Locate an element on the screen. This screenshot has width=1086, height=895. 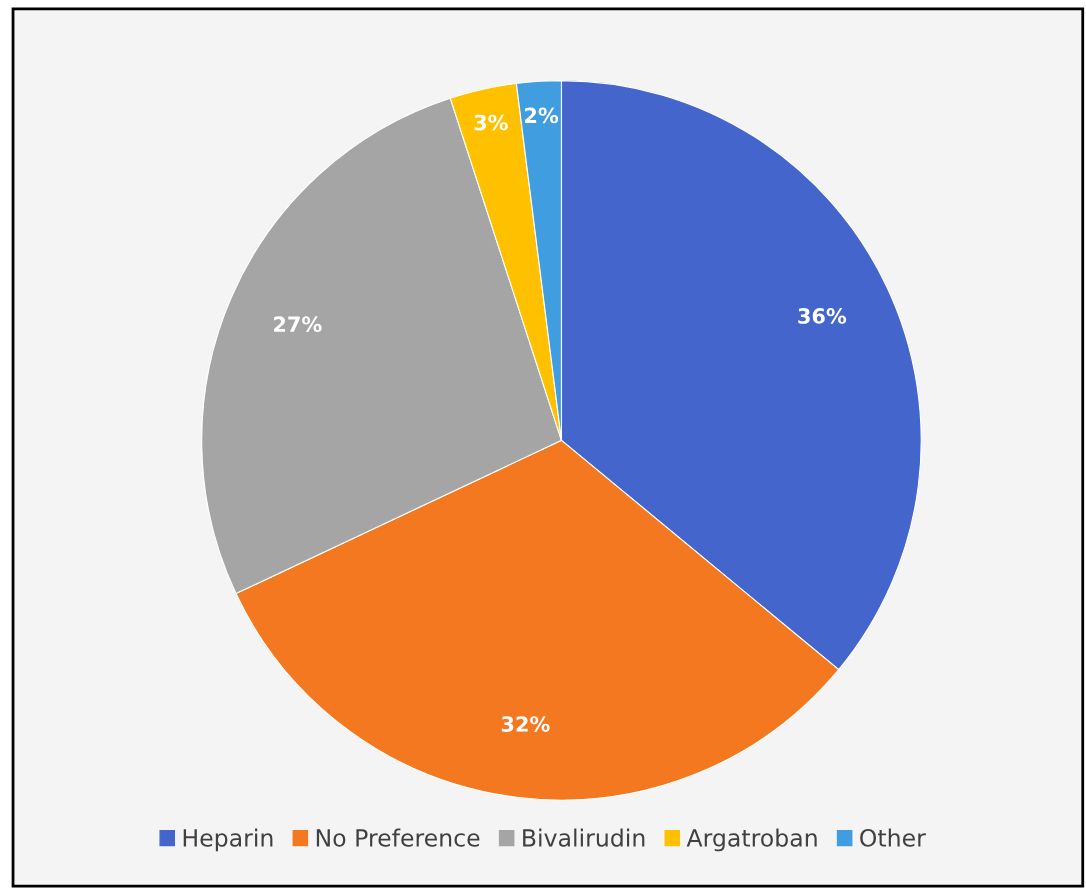
data-label: 36% is located at coordinates (822, 316).